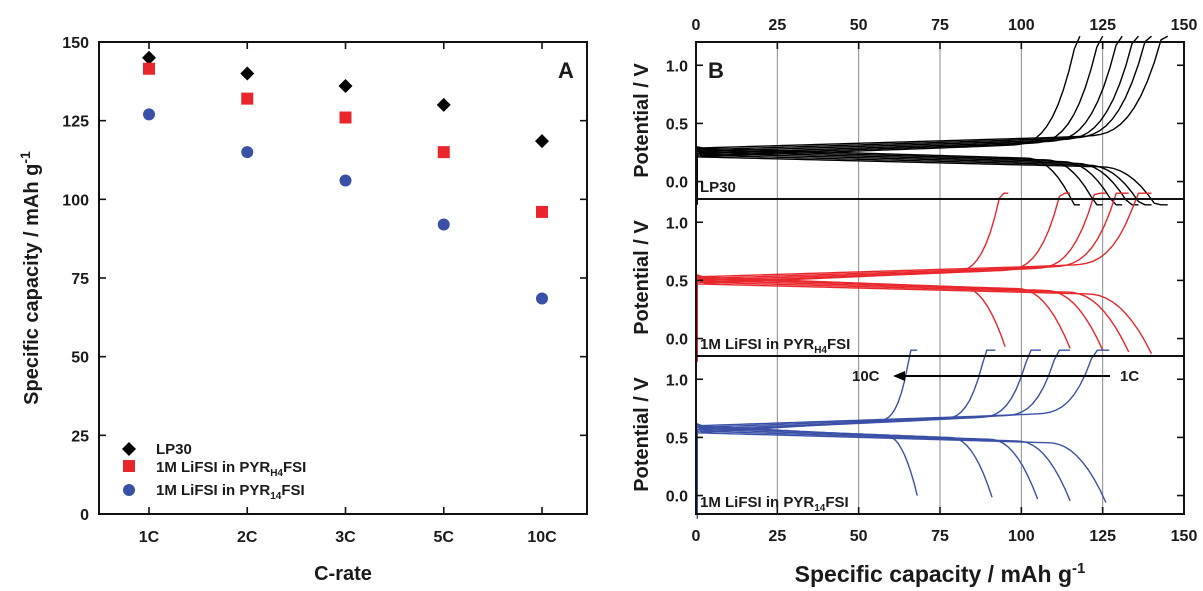 The width and height of the screenshot is (1203, 591). Describe the element at coordinates (859, 25) in the screenshot. I see `panel-b-x-tick-label-top: 50` at that location.